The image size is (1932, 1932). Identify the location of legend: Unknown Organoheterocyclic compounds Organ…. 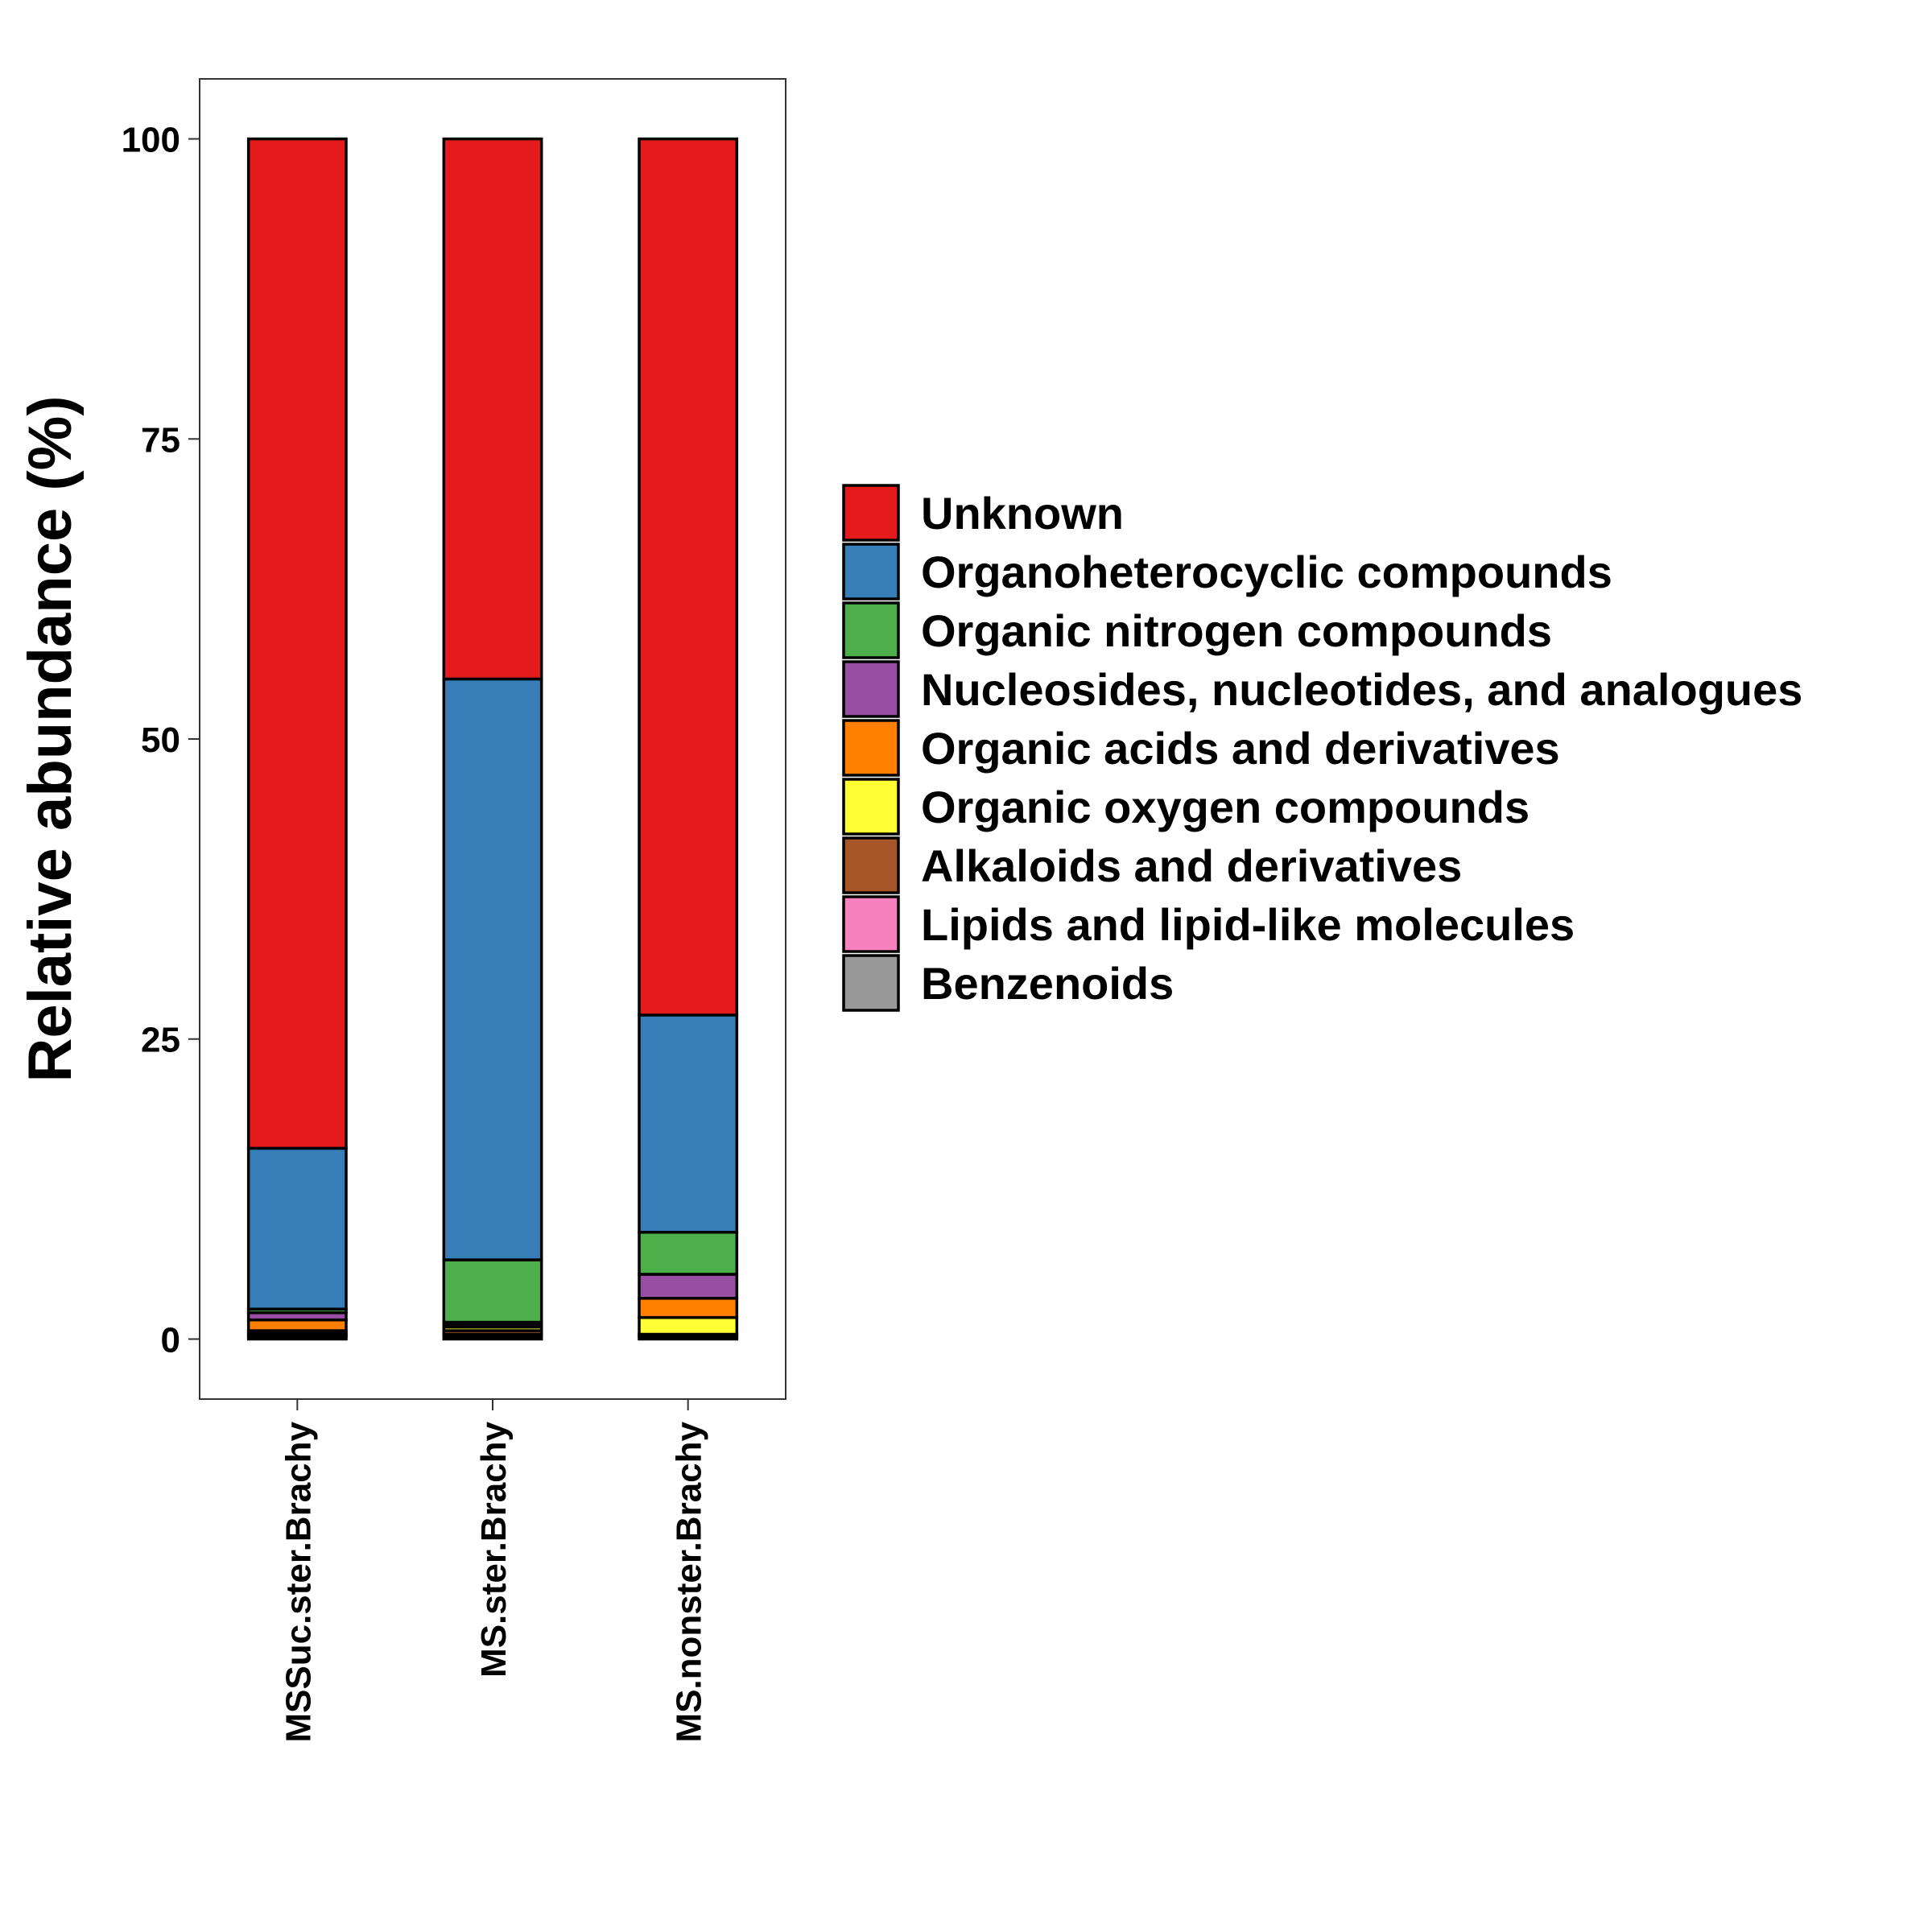
(1322, 748).